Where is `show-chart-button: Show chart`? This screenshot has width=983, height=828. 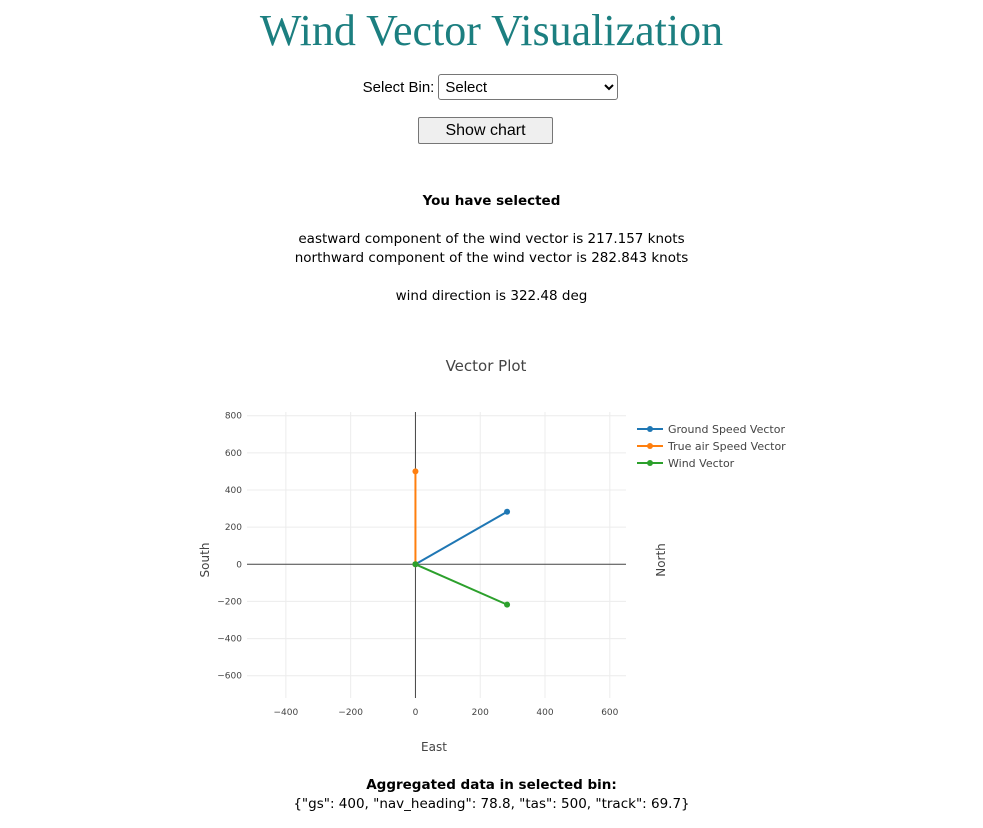
show-chart-button: Show chart is located at coordinates (485, 130).